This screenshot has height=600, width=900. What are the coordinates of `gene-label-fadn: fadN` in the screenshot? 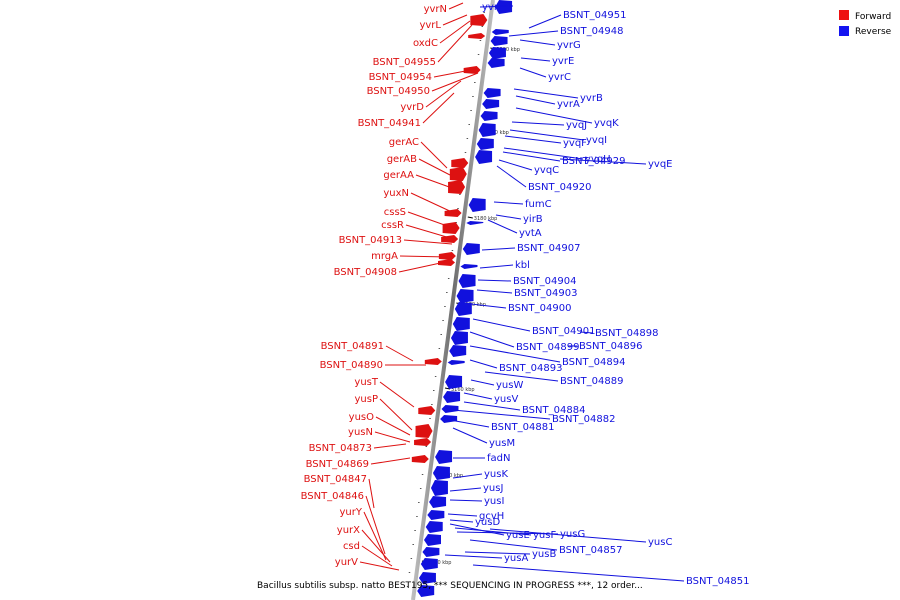 It's located at (498, 458).